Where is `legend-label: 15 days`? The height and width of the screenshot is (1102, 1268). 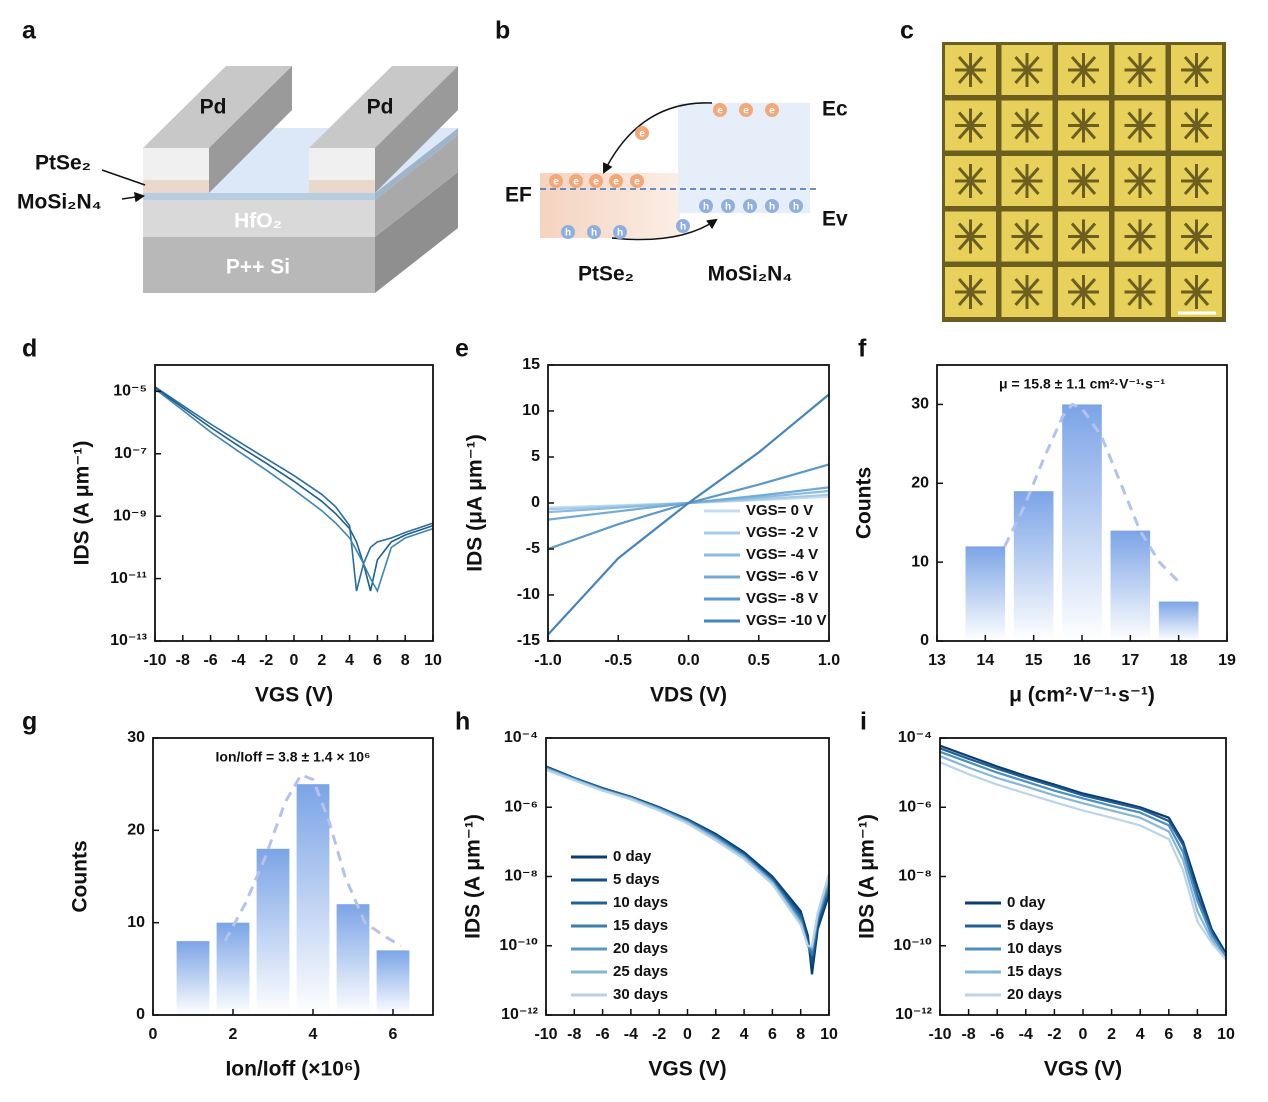
legend-label: 15 days is located at coordinates (1034, 971).